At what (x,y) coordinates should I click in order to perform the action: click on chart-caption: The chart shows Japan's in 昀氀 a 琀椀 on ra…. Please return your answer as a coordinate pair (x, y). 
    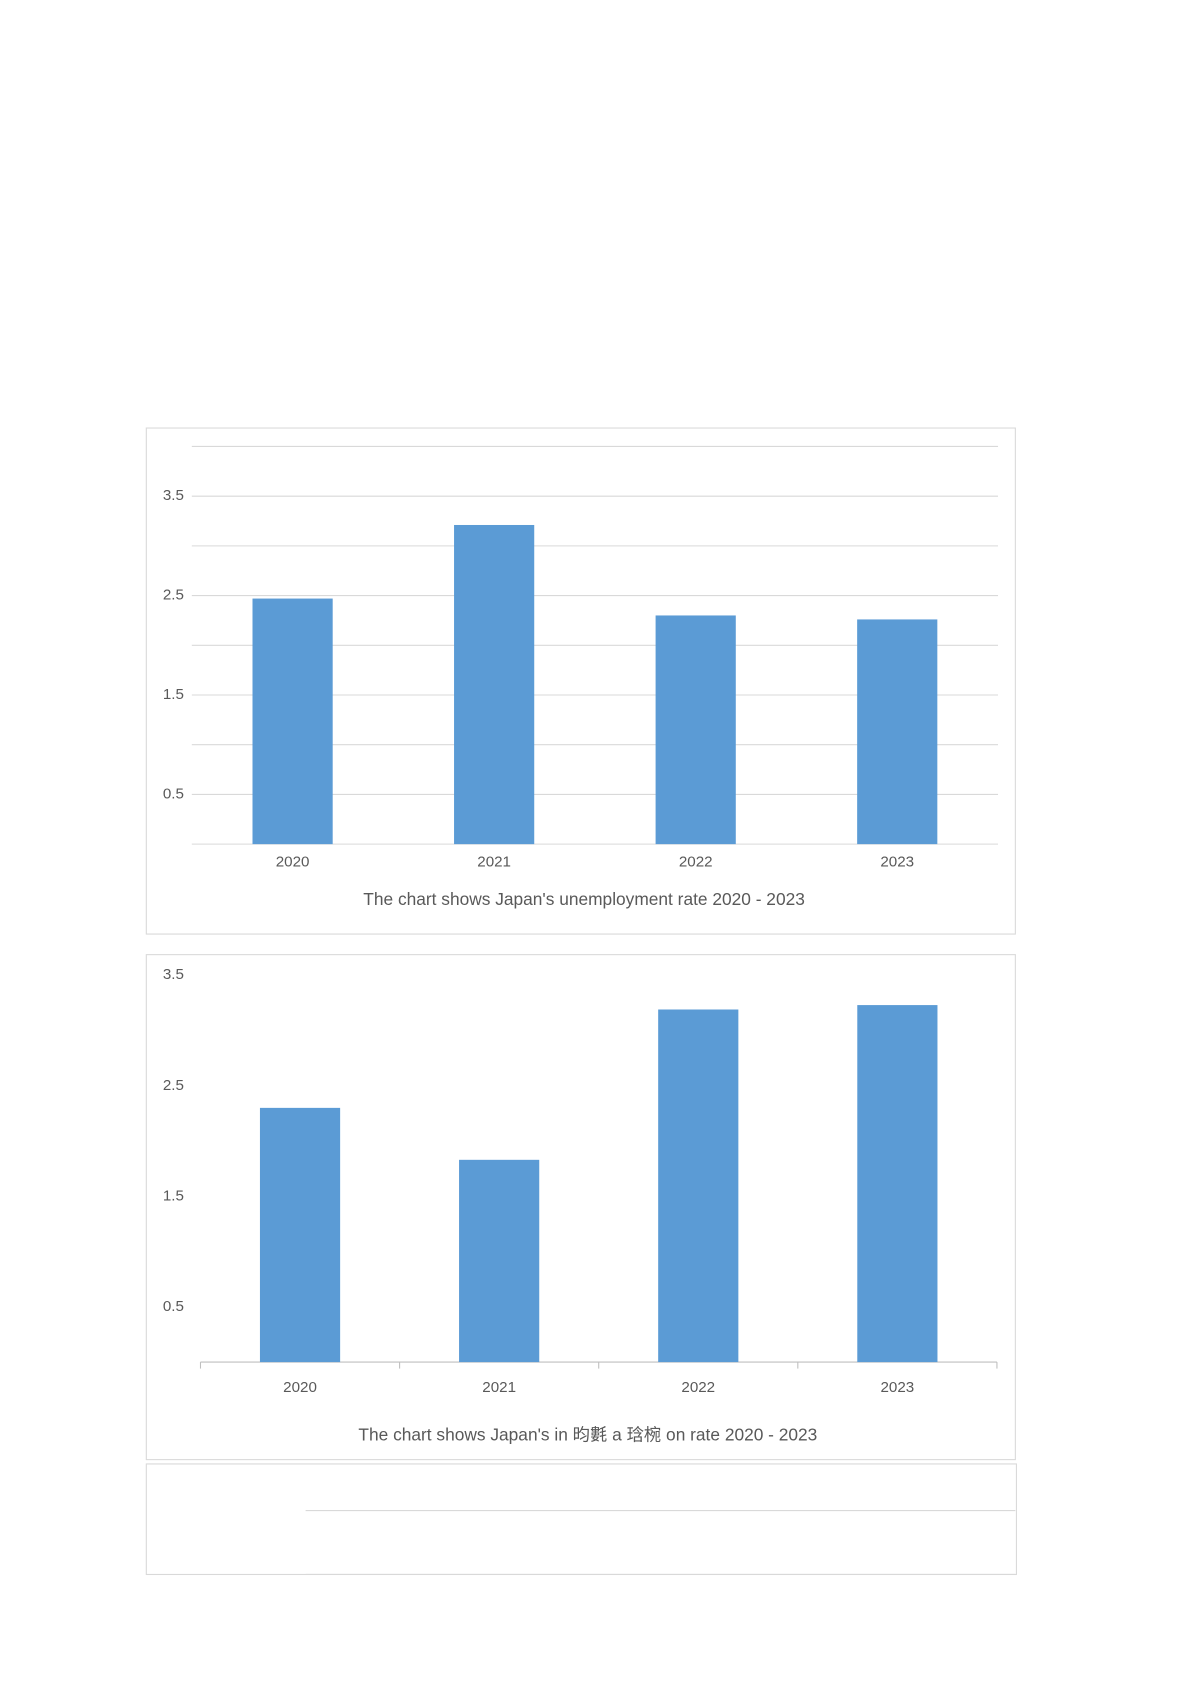
    Looking at the image, I should click on (587, 1434).